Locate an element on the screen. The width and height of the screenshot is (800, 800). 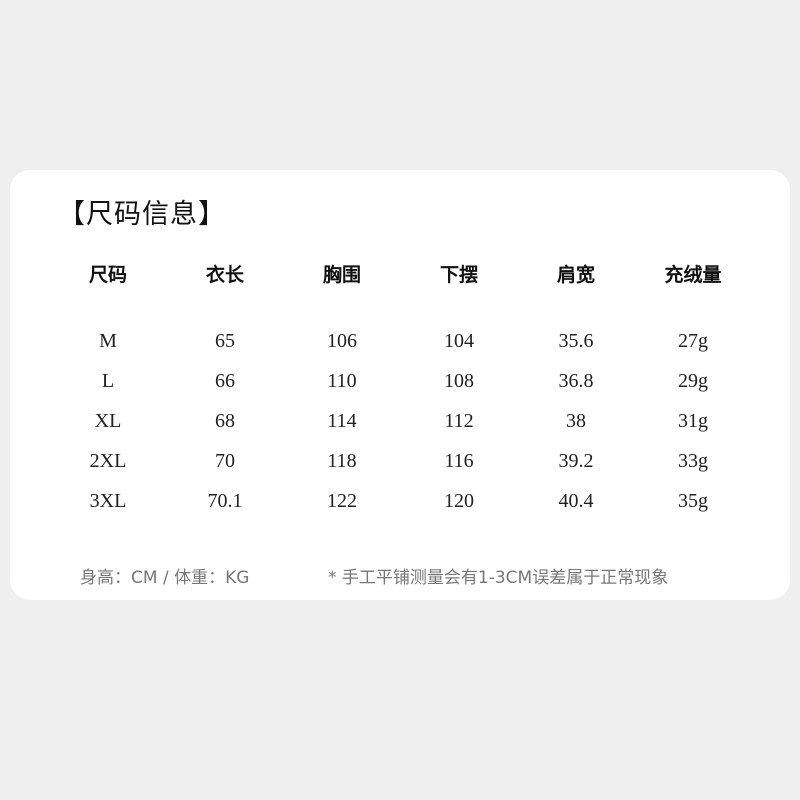
size-chart-title: 【尺码信息】 is located at coordinates (142, 214).